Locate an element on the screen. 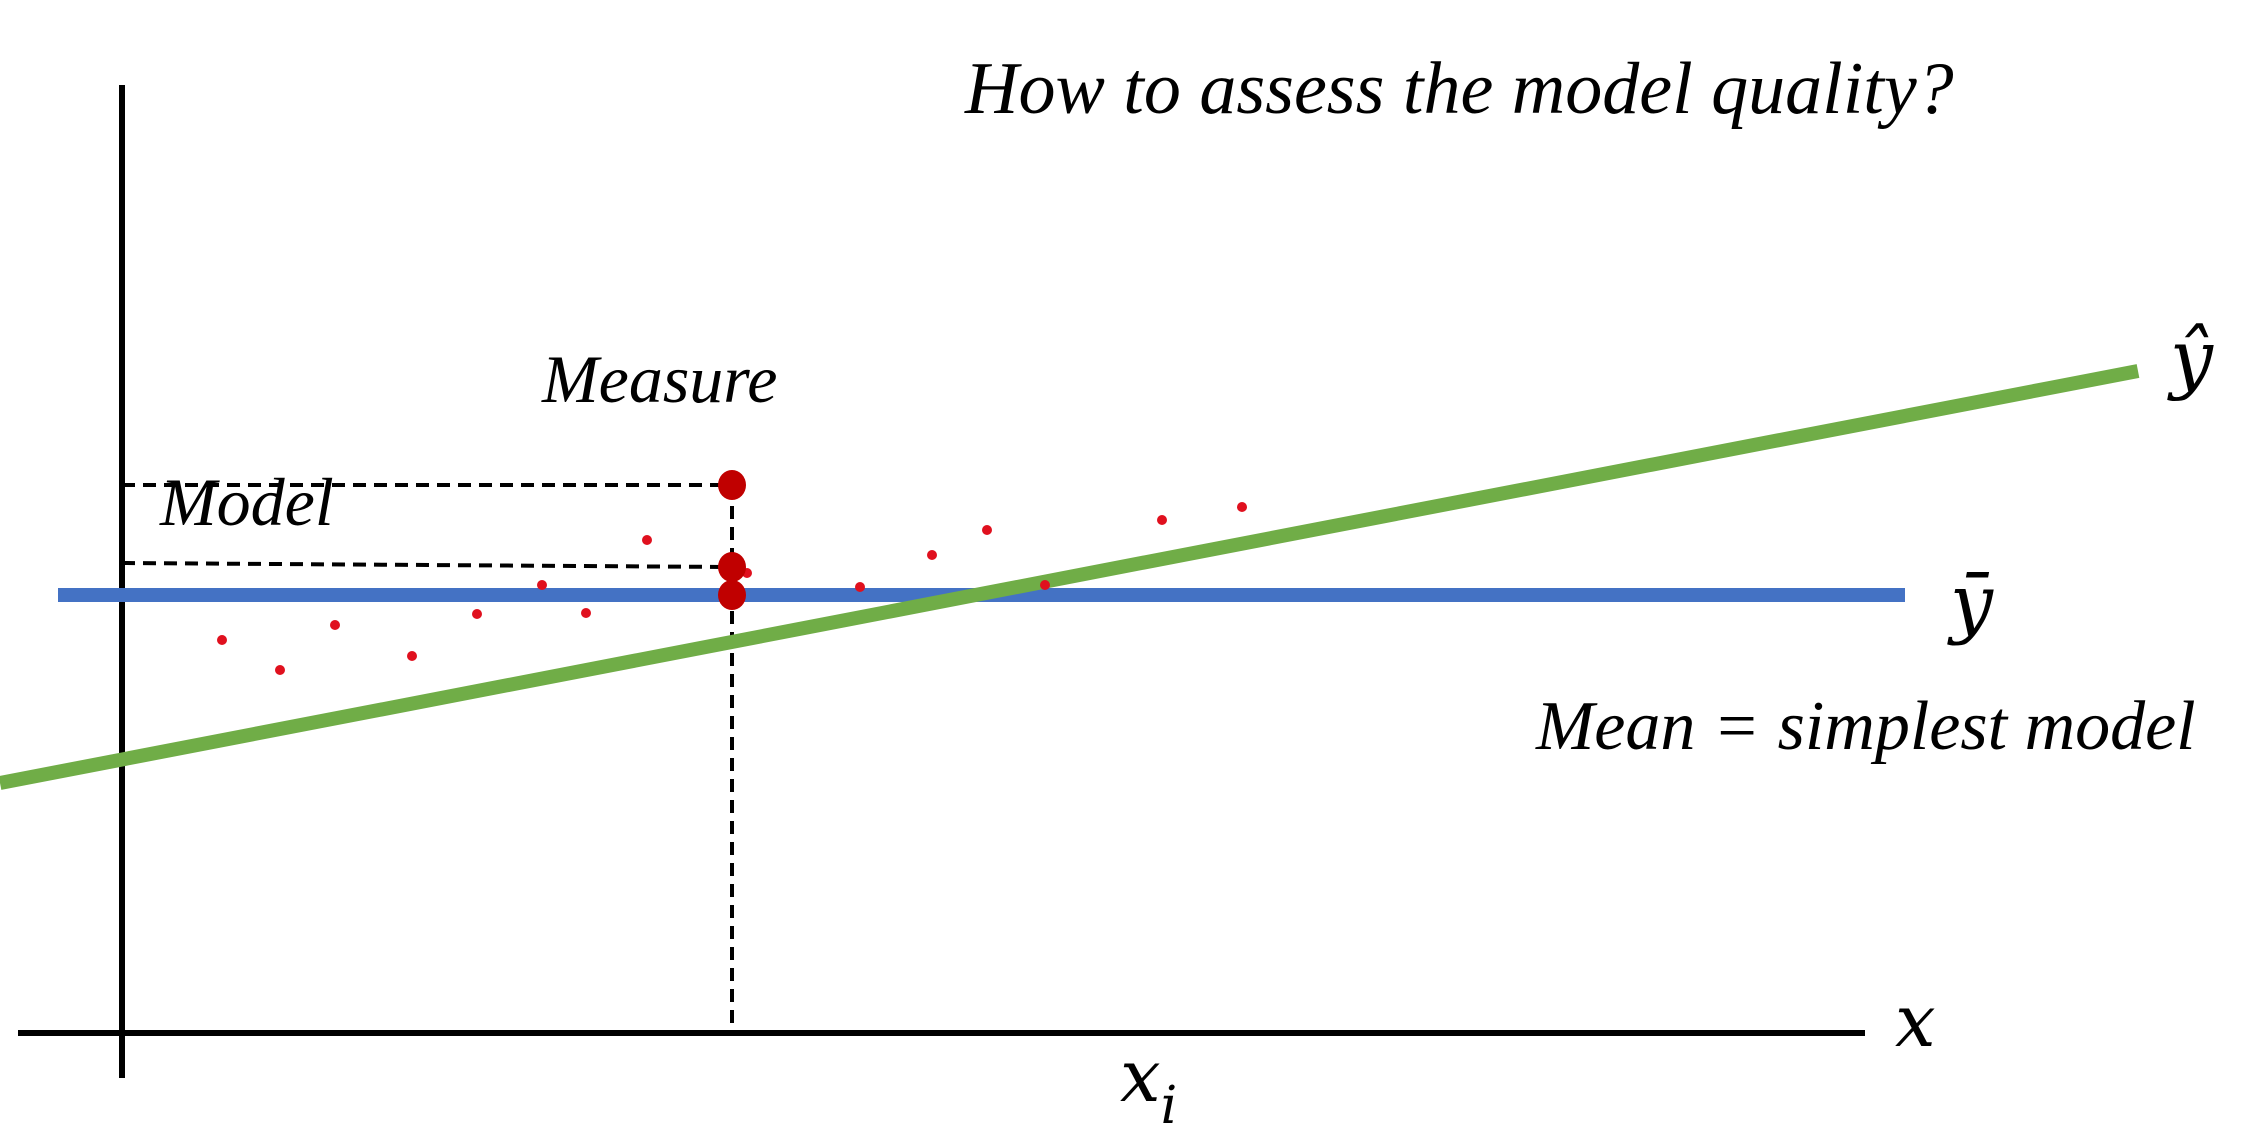 Image resolution: width=2260 pixels, height=1136 pixels. mean-note: Mean = simplest model is located at coordinates (1866, 726).